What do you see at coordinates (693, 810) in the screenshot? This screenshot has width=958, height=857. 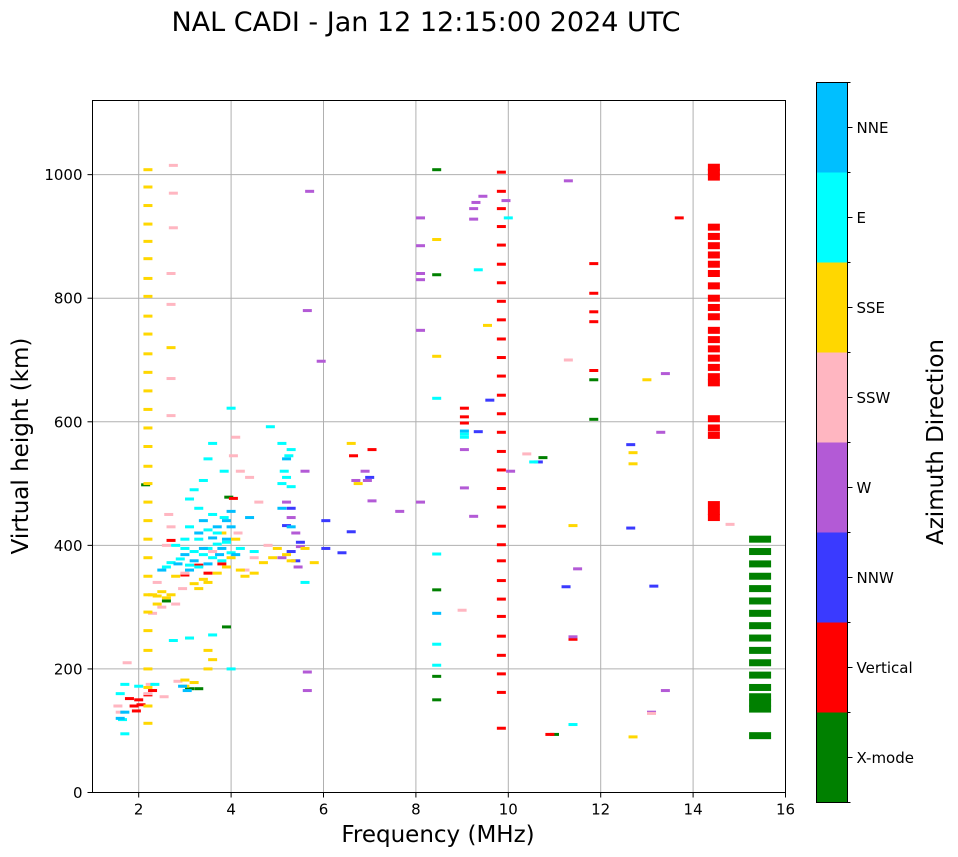 I see `x-tick-label: 14` at bounding box center [693, 810].